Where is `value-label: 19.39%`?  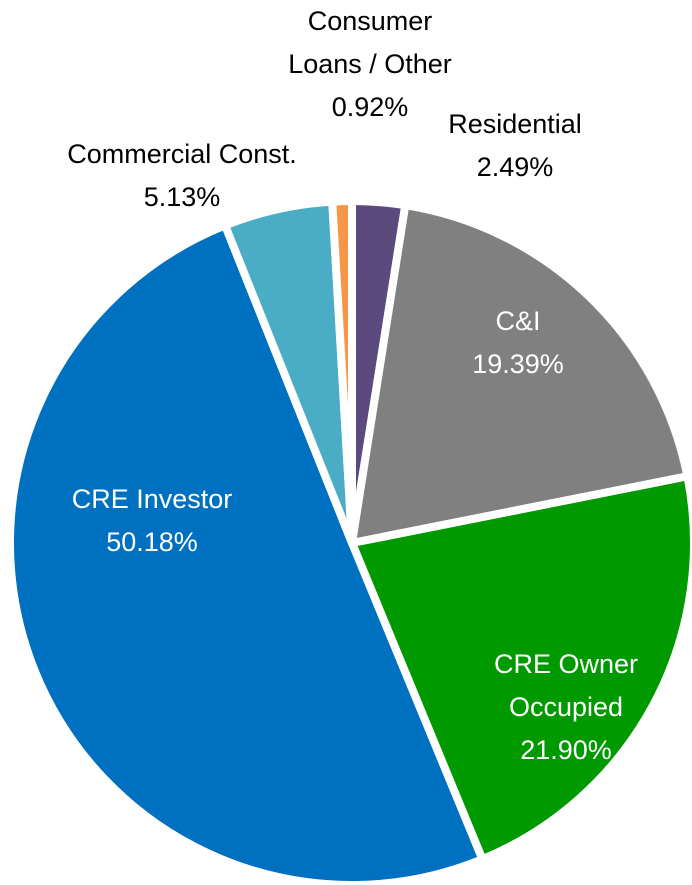 value-label: 19.39% is located at coordinates (518, 364).